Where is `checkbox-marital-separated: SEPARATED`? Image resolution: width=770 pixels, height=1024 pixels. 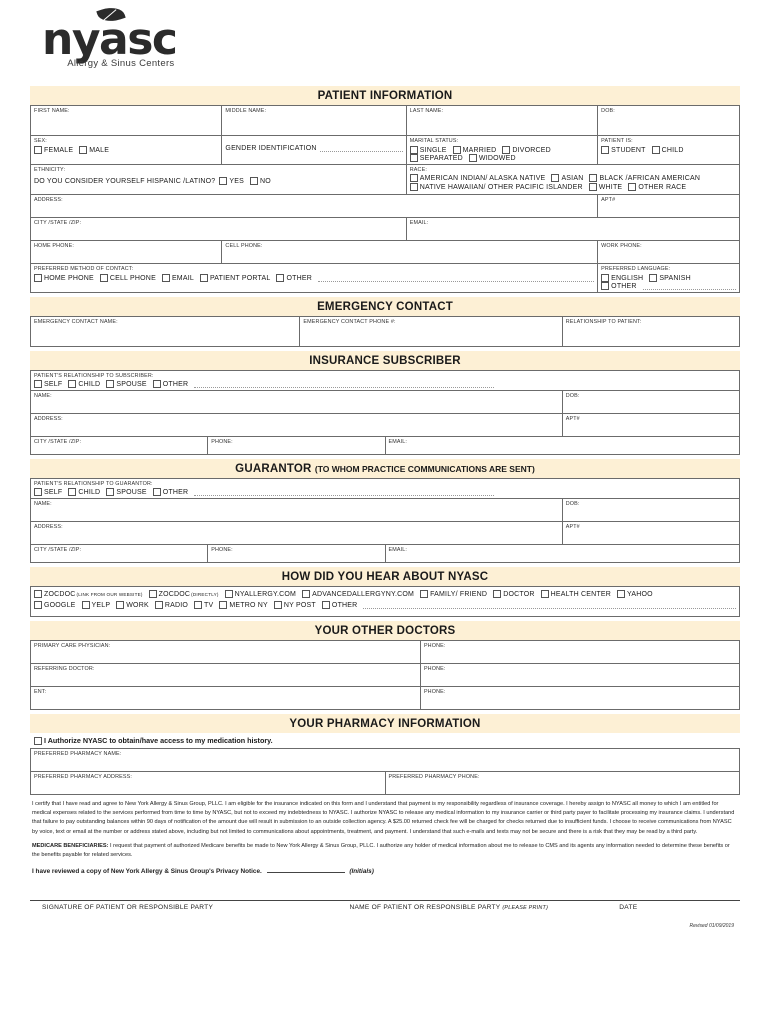
checkbox-marital-separated: SEPARATED is located at coordinates (436, 158).